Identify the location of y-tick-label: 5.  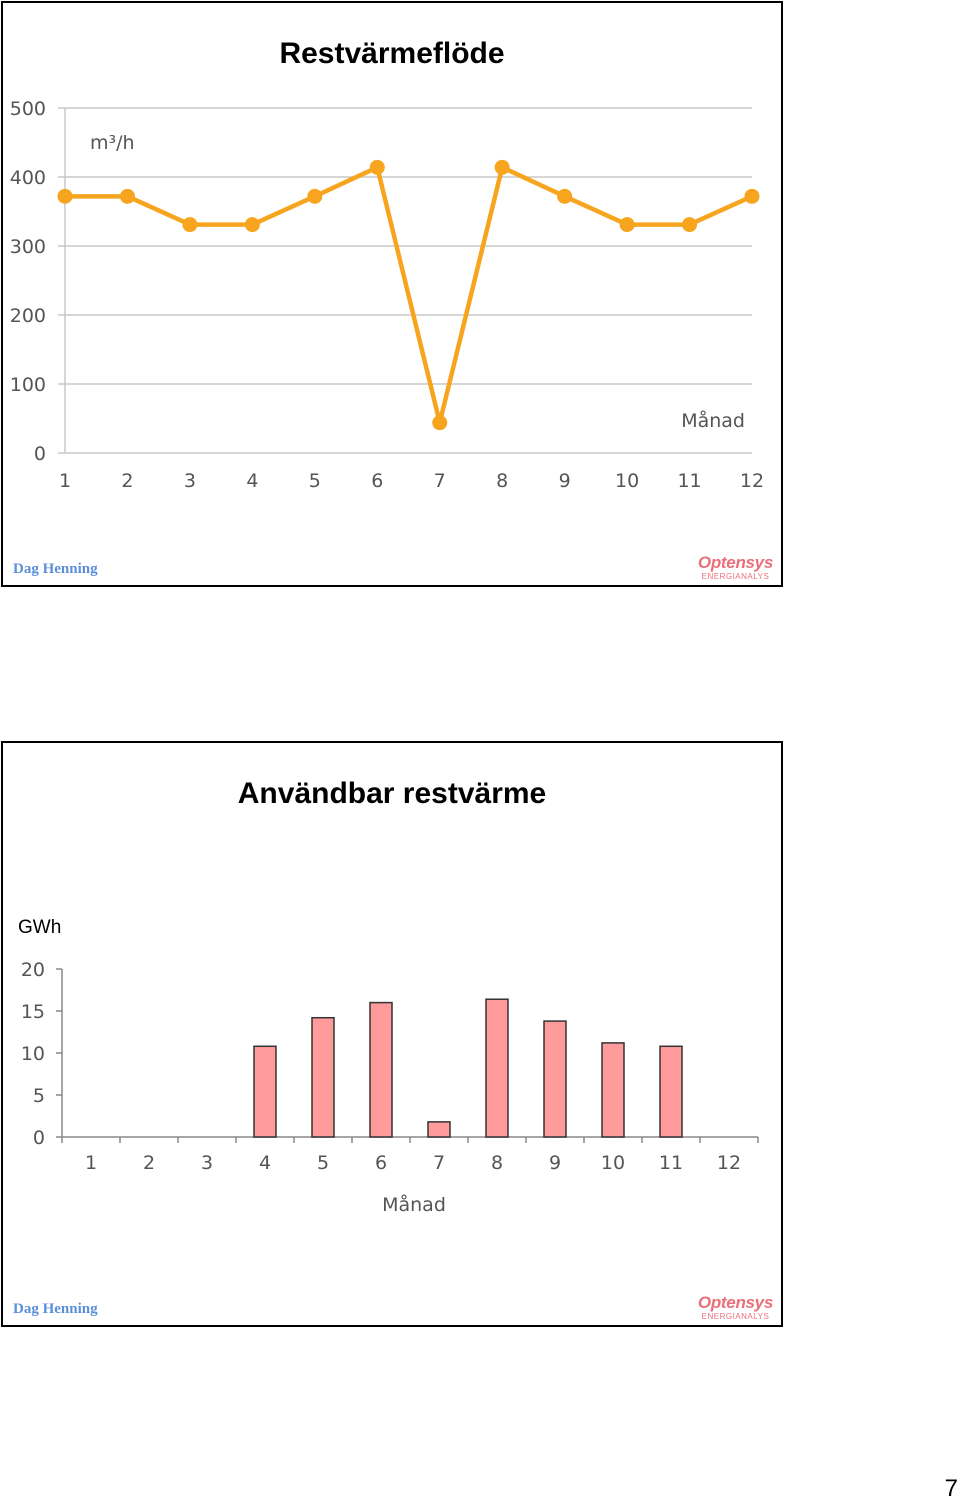
(39, 1096).